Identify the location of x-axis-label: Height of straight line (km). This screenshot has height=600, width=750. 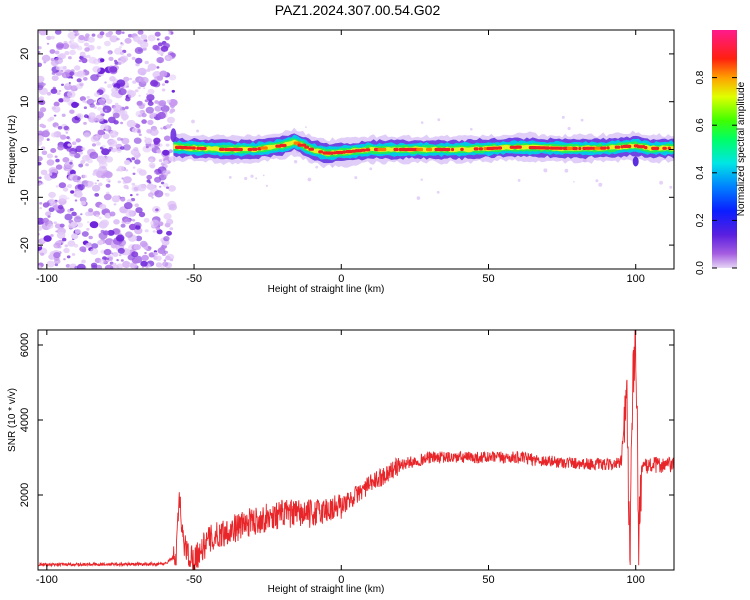
(326, 589).